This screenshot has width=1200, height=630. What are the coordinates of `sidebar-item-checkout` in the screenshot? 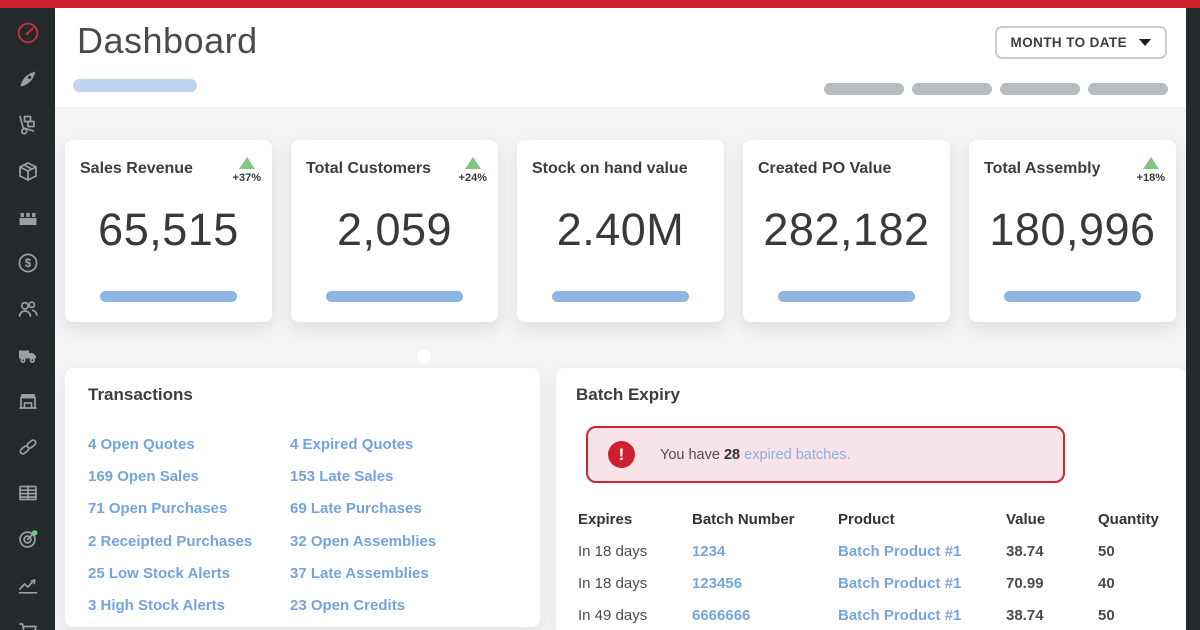 It's located at (28, 624).